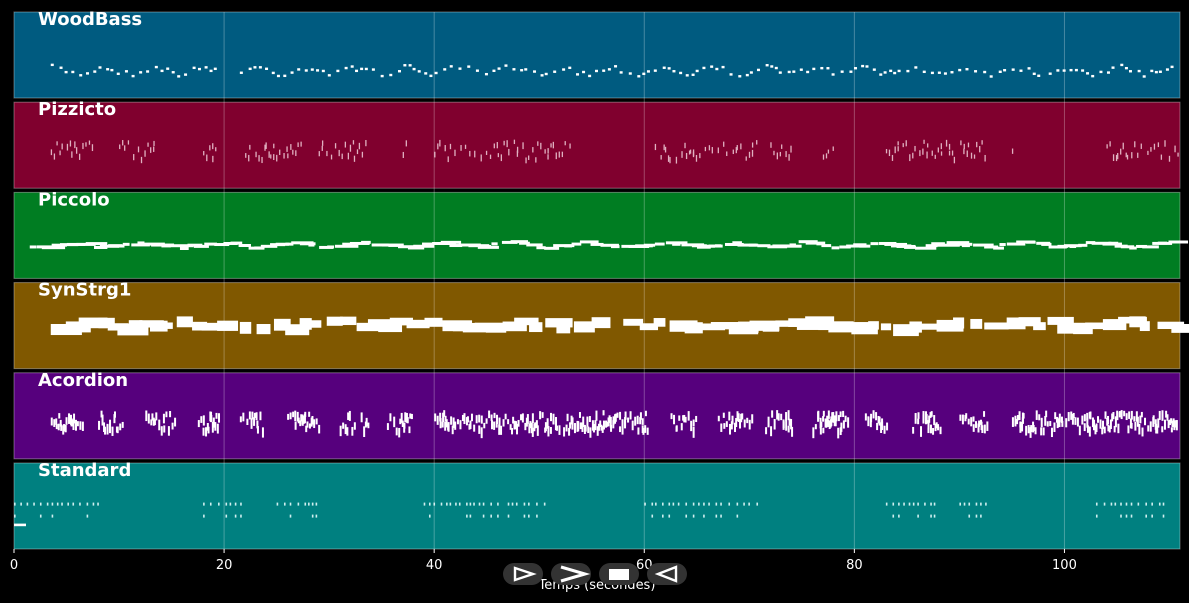 This screenshot has width=1189, height=603. Describe the element at coordinates (614, 151) in the screenshot. I see `notes-pizzicto` at that location.